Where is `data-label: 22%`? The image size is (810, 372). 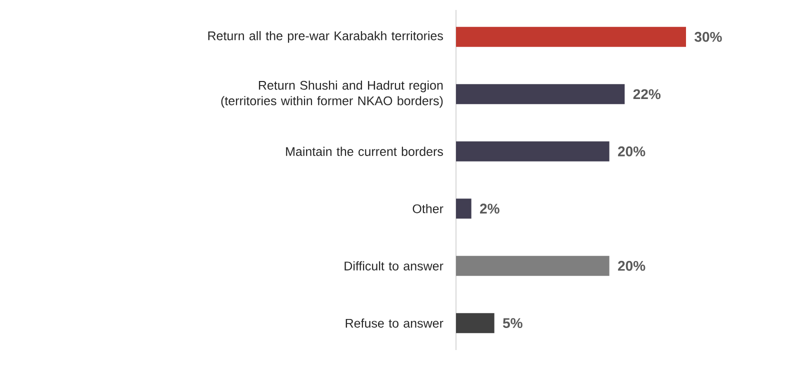 data-label: 22% is located at coordinates (647, 94).